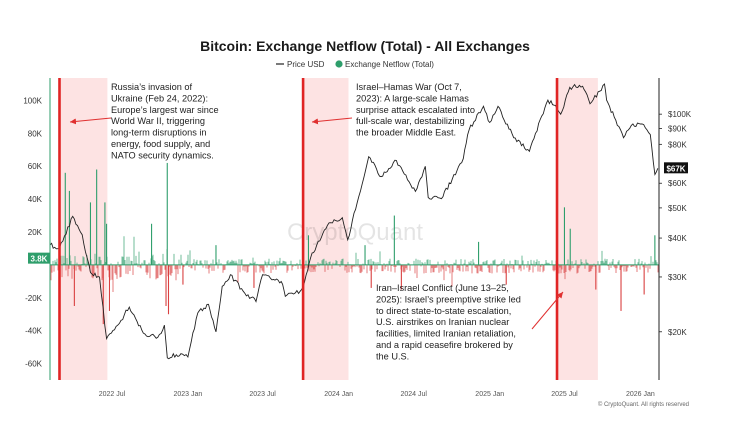 Image resolution: width=730 pixels, height=433 pixels. What do you see at coordinates (339, 64) in the screenshot?
I see `legend-netflow-swatch` at bounding box center [339, 64].